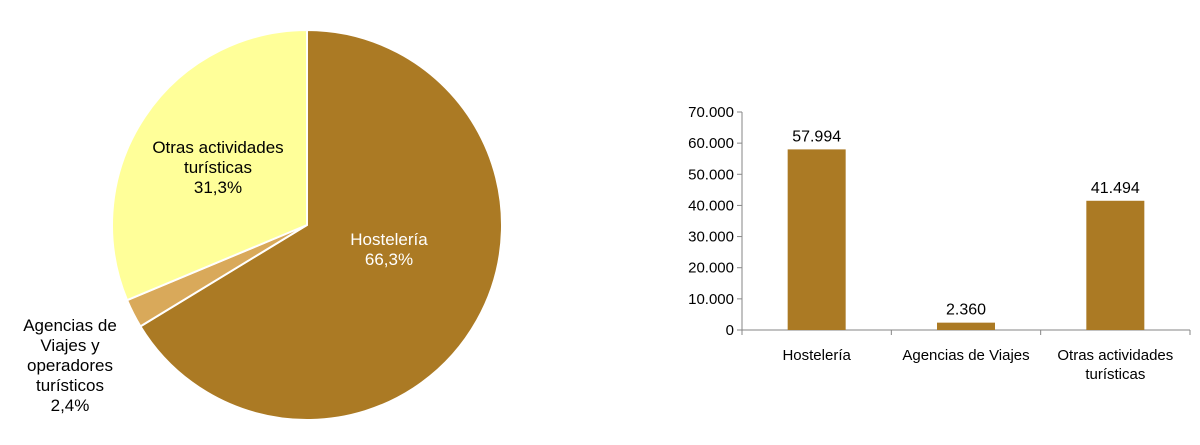 The width and height of the screenshot is (1200, 445). What do you see at coordinates (711, 237) in the screenshot?
I see `y-tick-label: 30.000` at bounding box center [711, 237].